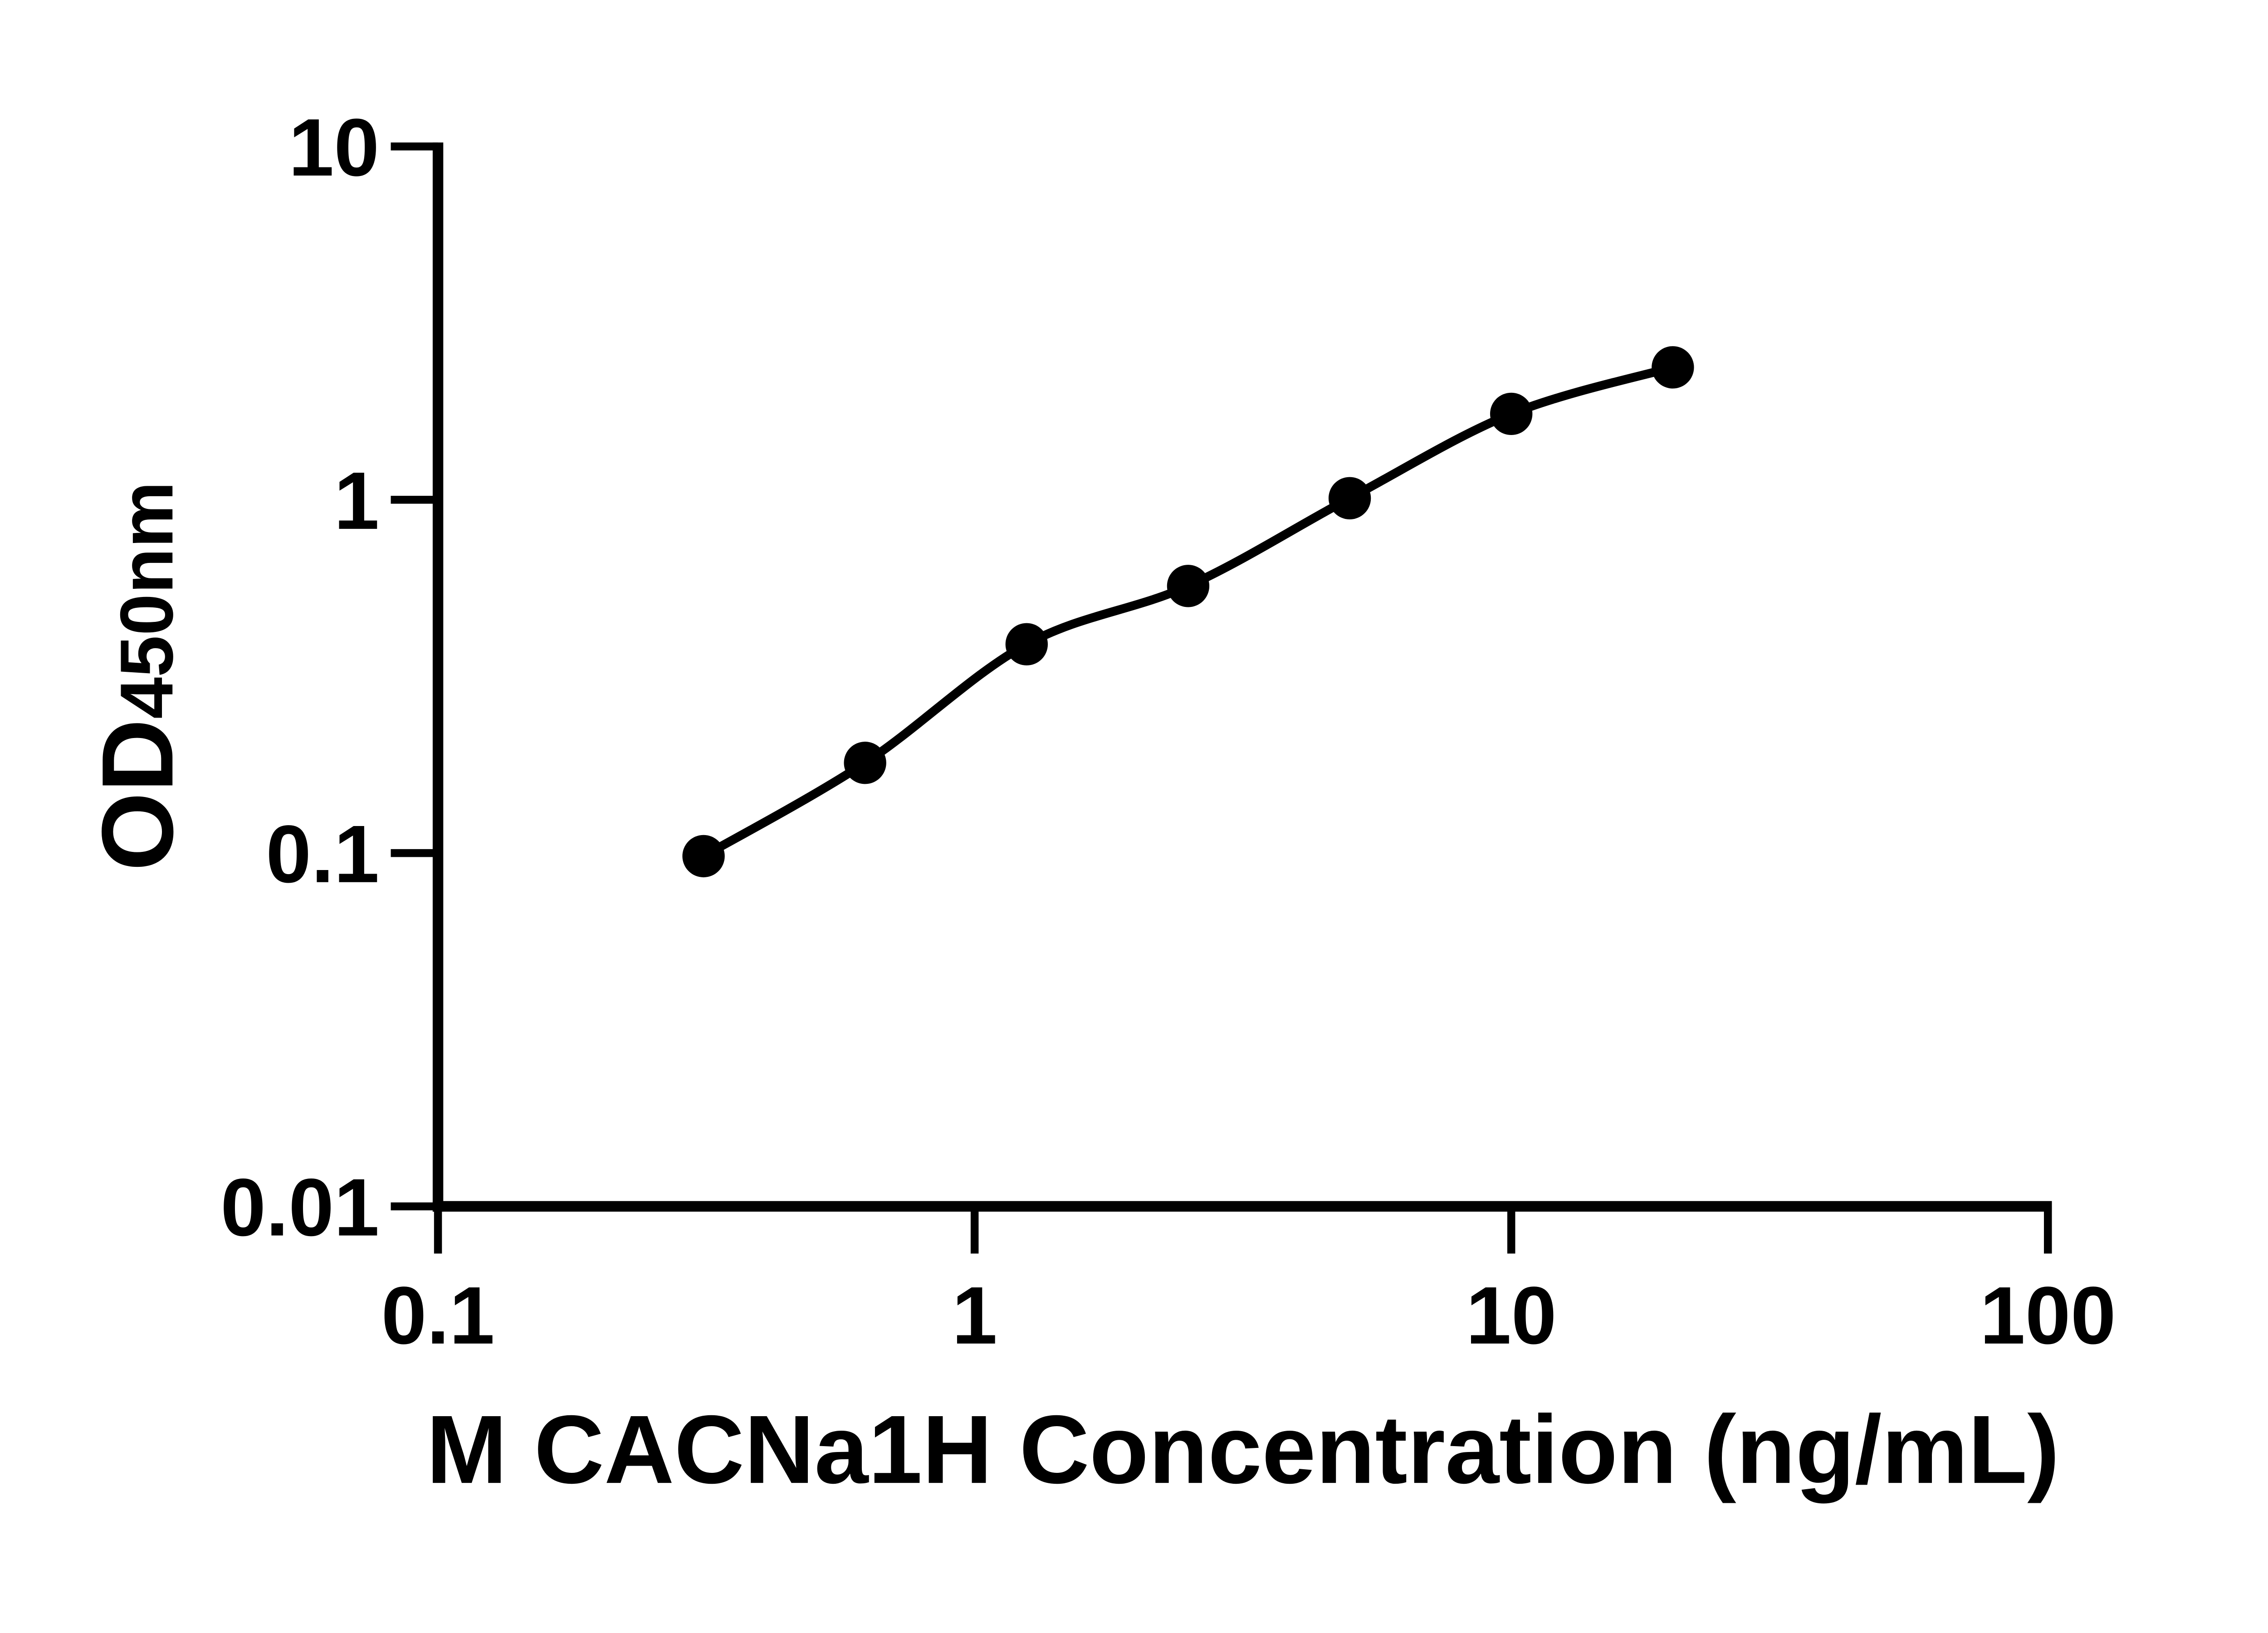 The width and height of the screenshot is (2268, 1633). What do you see at coordinates (333, 147) in the screenshot?
I see `y-tick-label: 10` at bounding box center [333, 147].